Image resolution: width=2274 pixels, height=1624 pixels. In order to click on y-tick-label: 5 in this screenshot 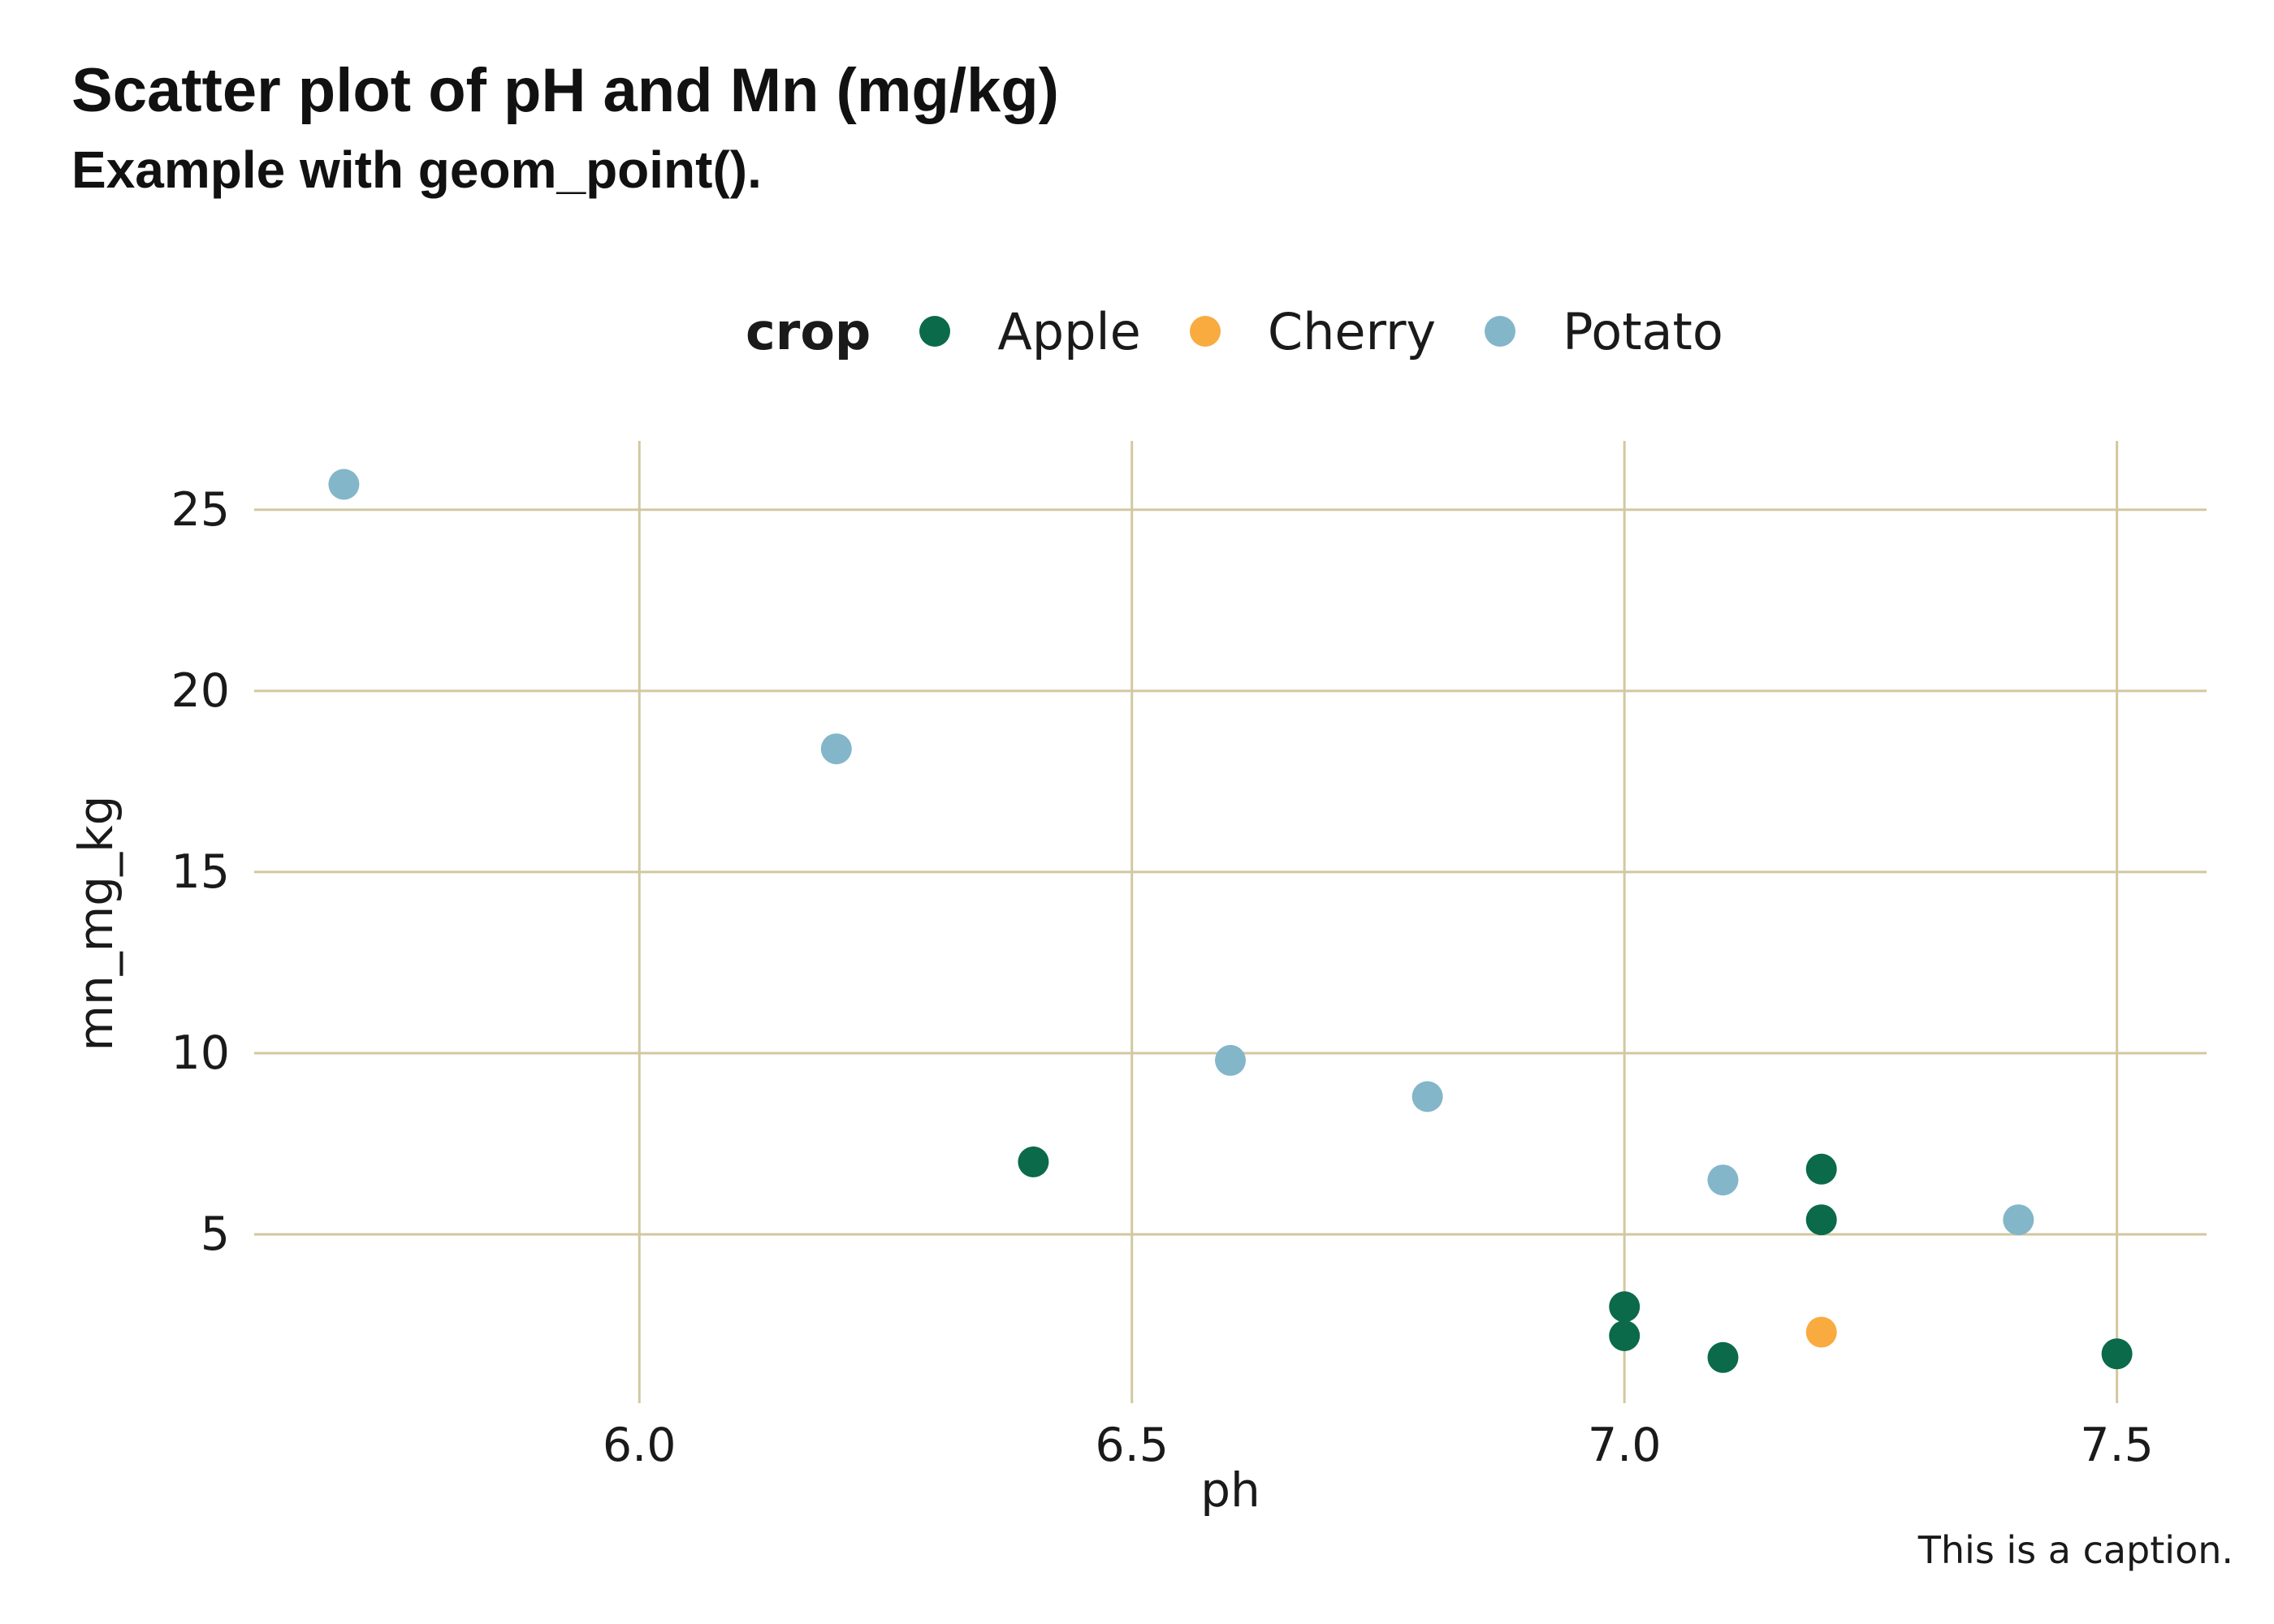, I will do `click(215, 1235)`.